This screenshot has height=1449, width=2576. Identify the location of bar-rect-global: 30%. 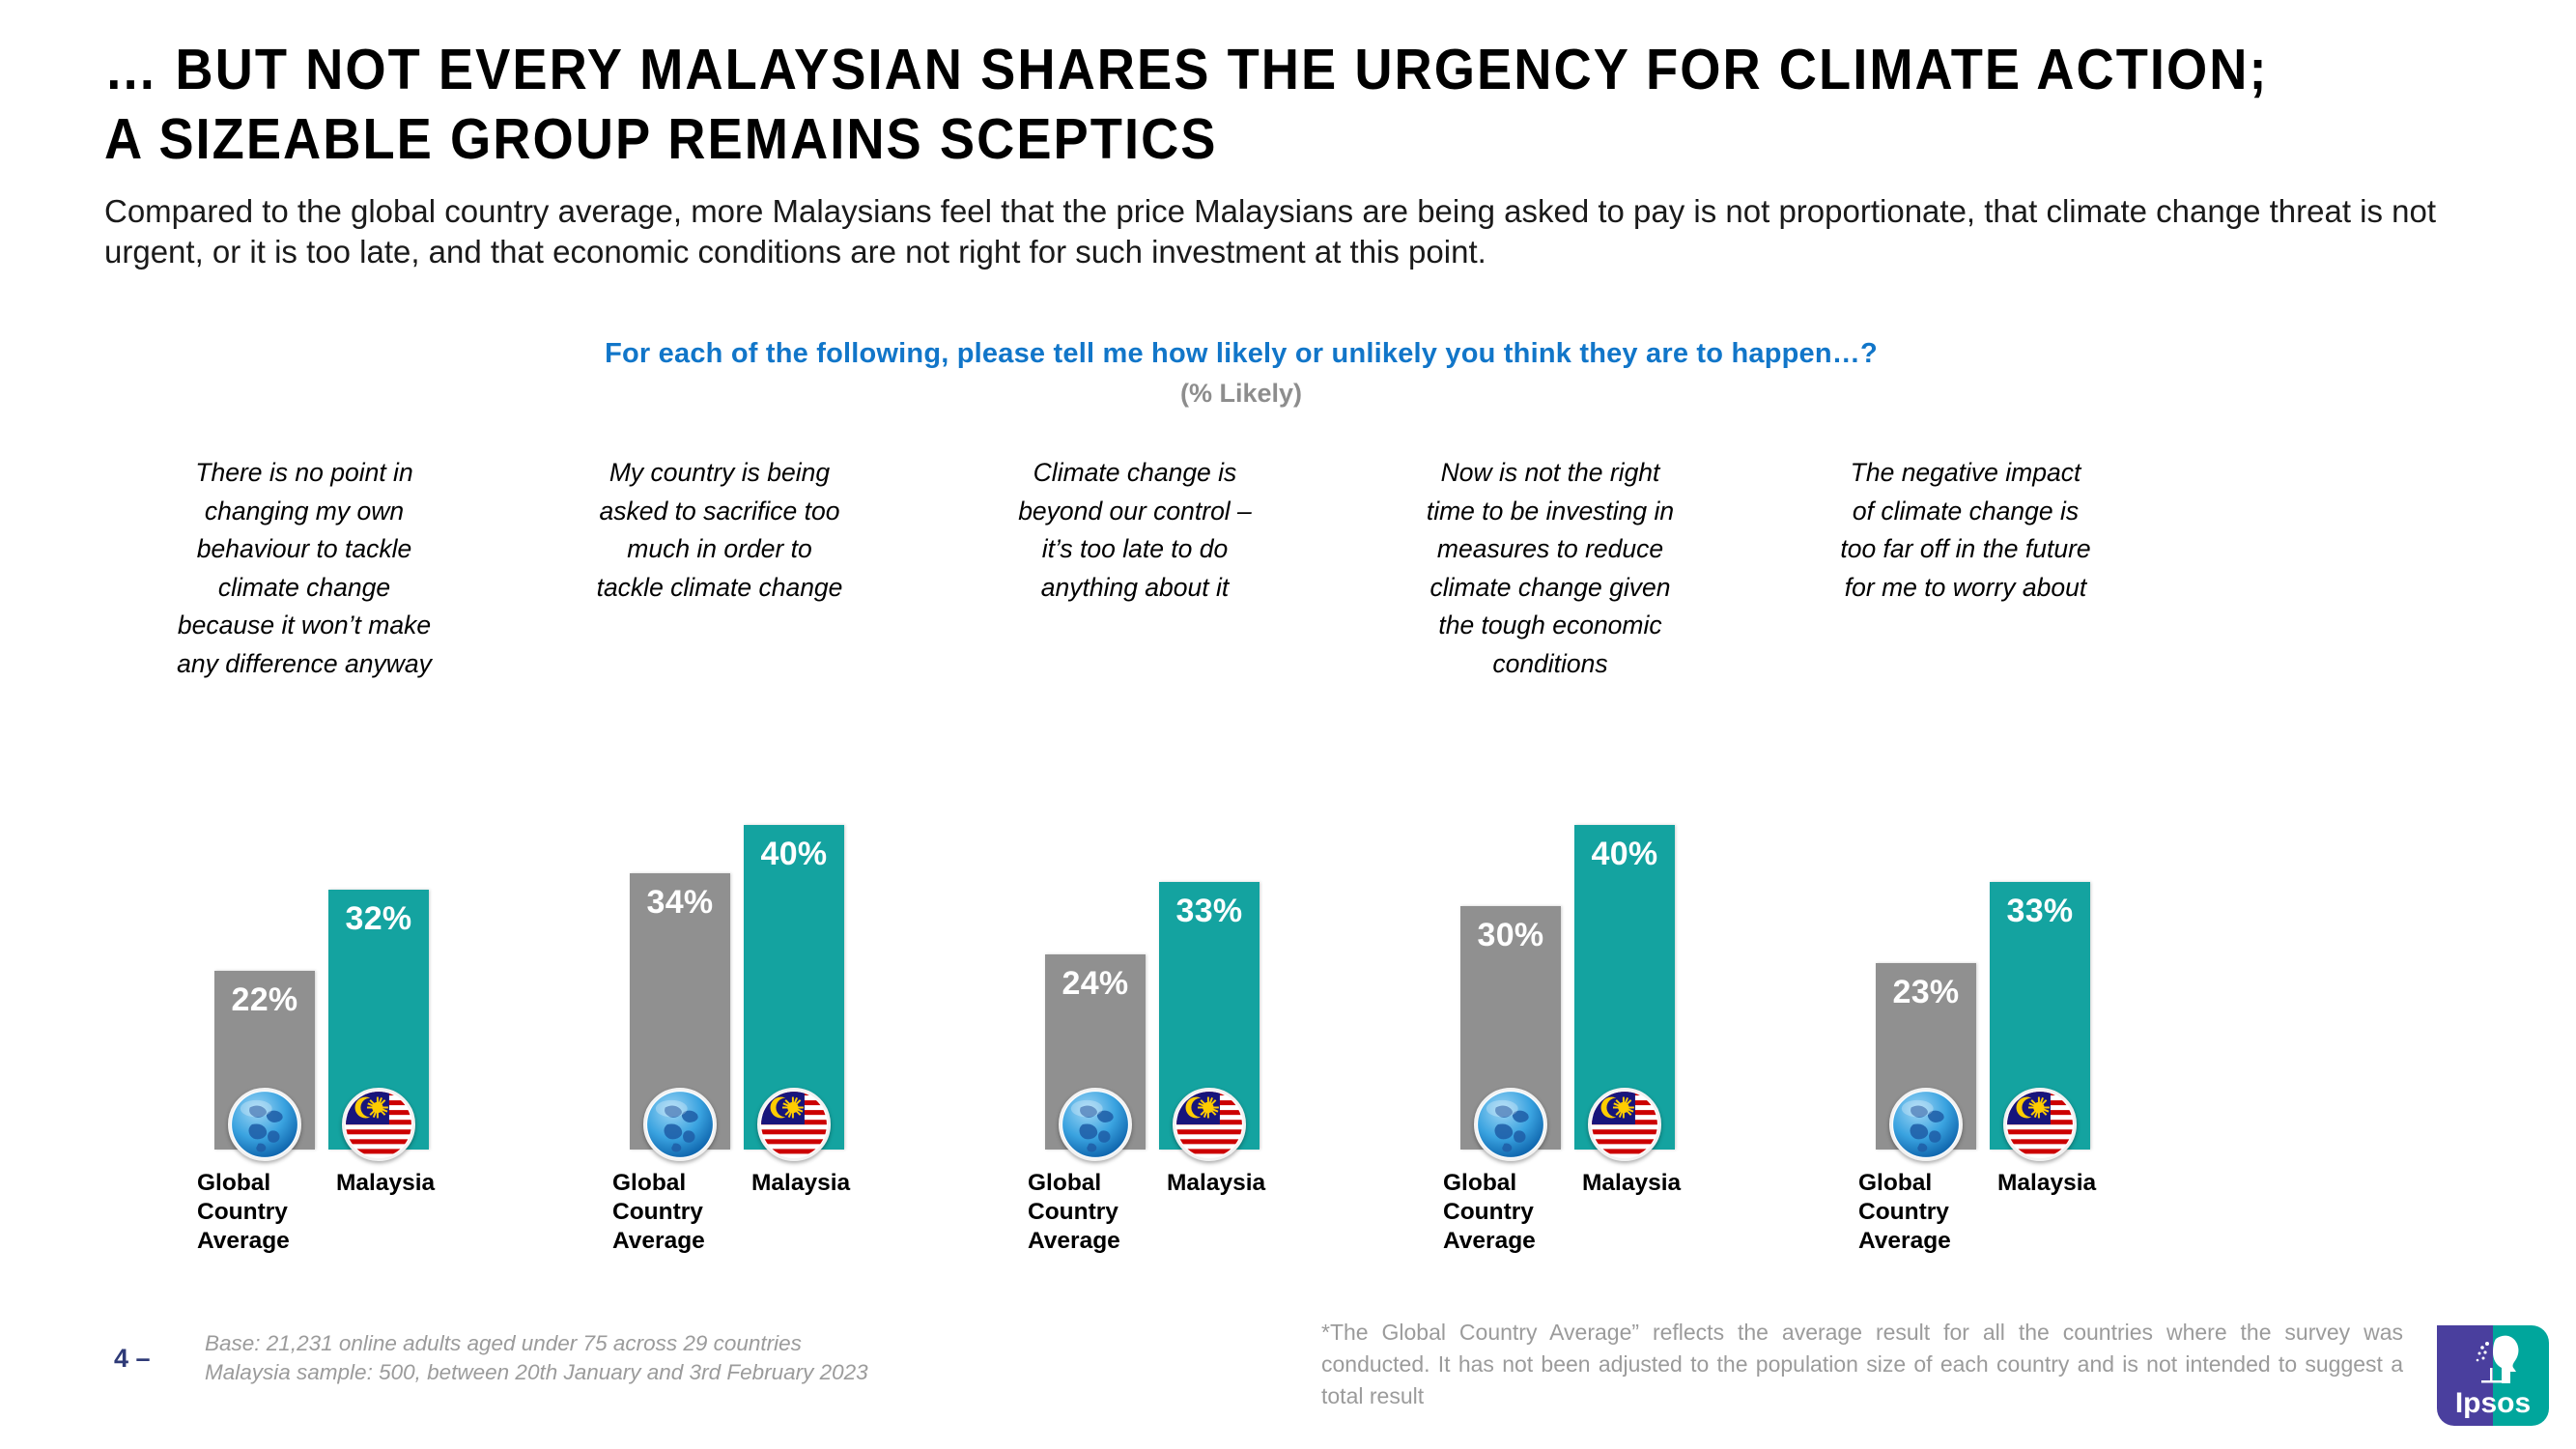
(1510, 1033).